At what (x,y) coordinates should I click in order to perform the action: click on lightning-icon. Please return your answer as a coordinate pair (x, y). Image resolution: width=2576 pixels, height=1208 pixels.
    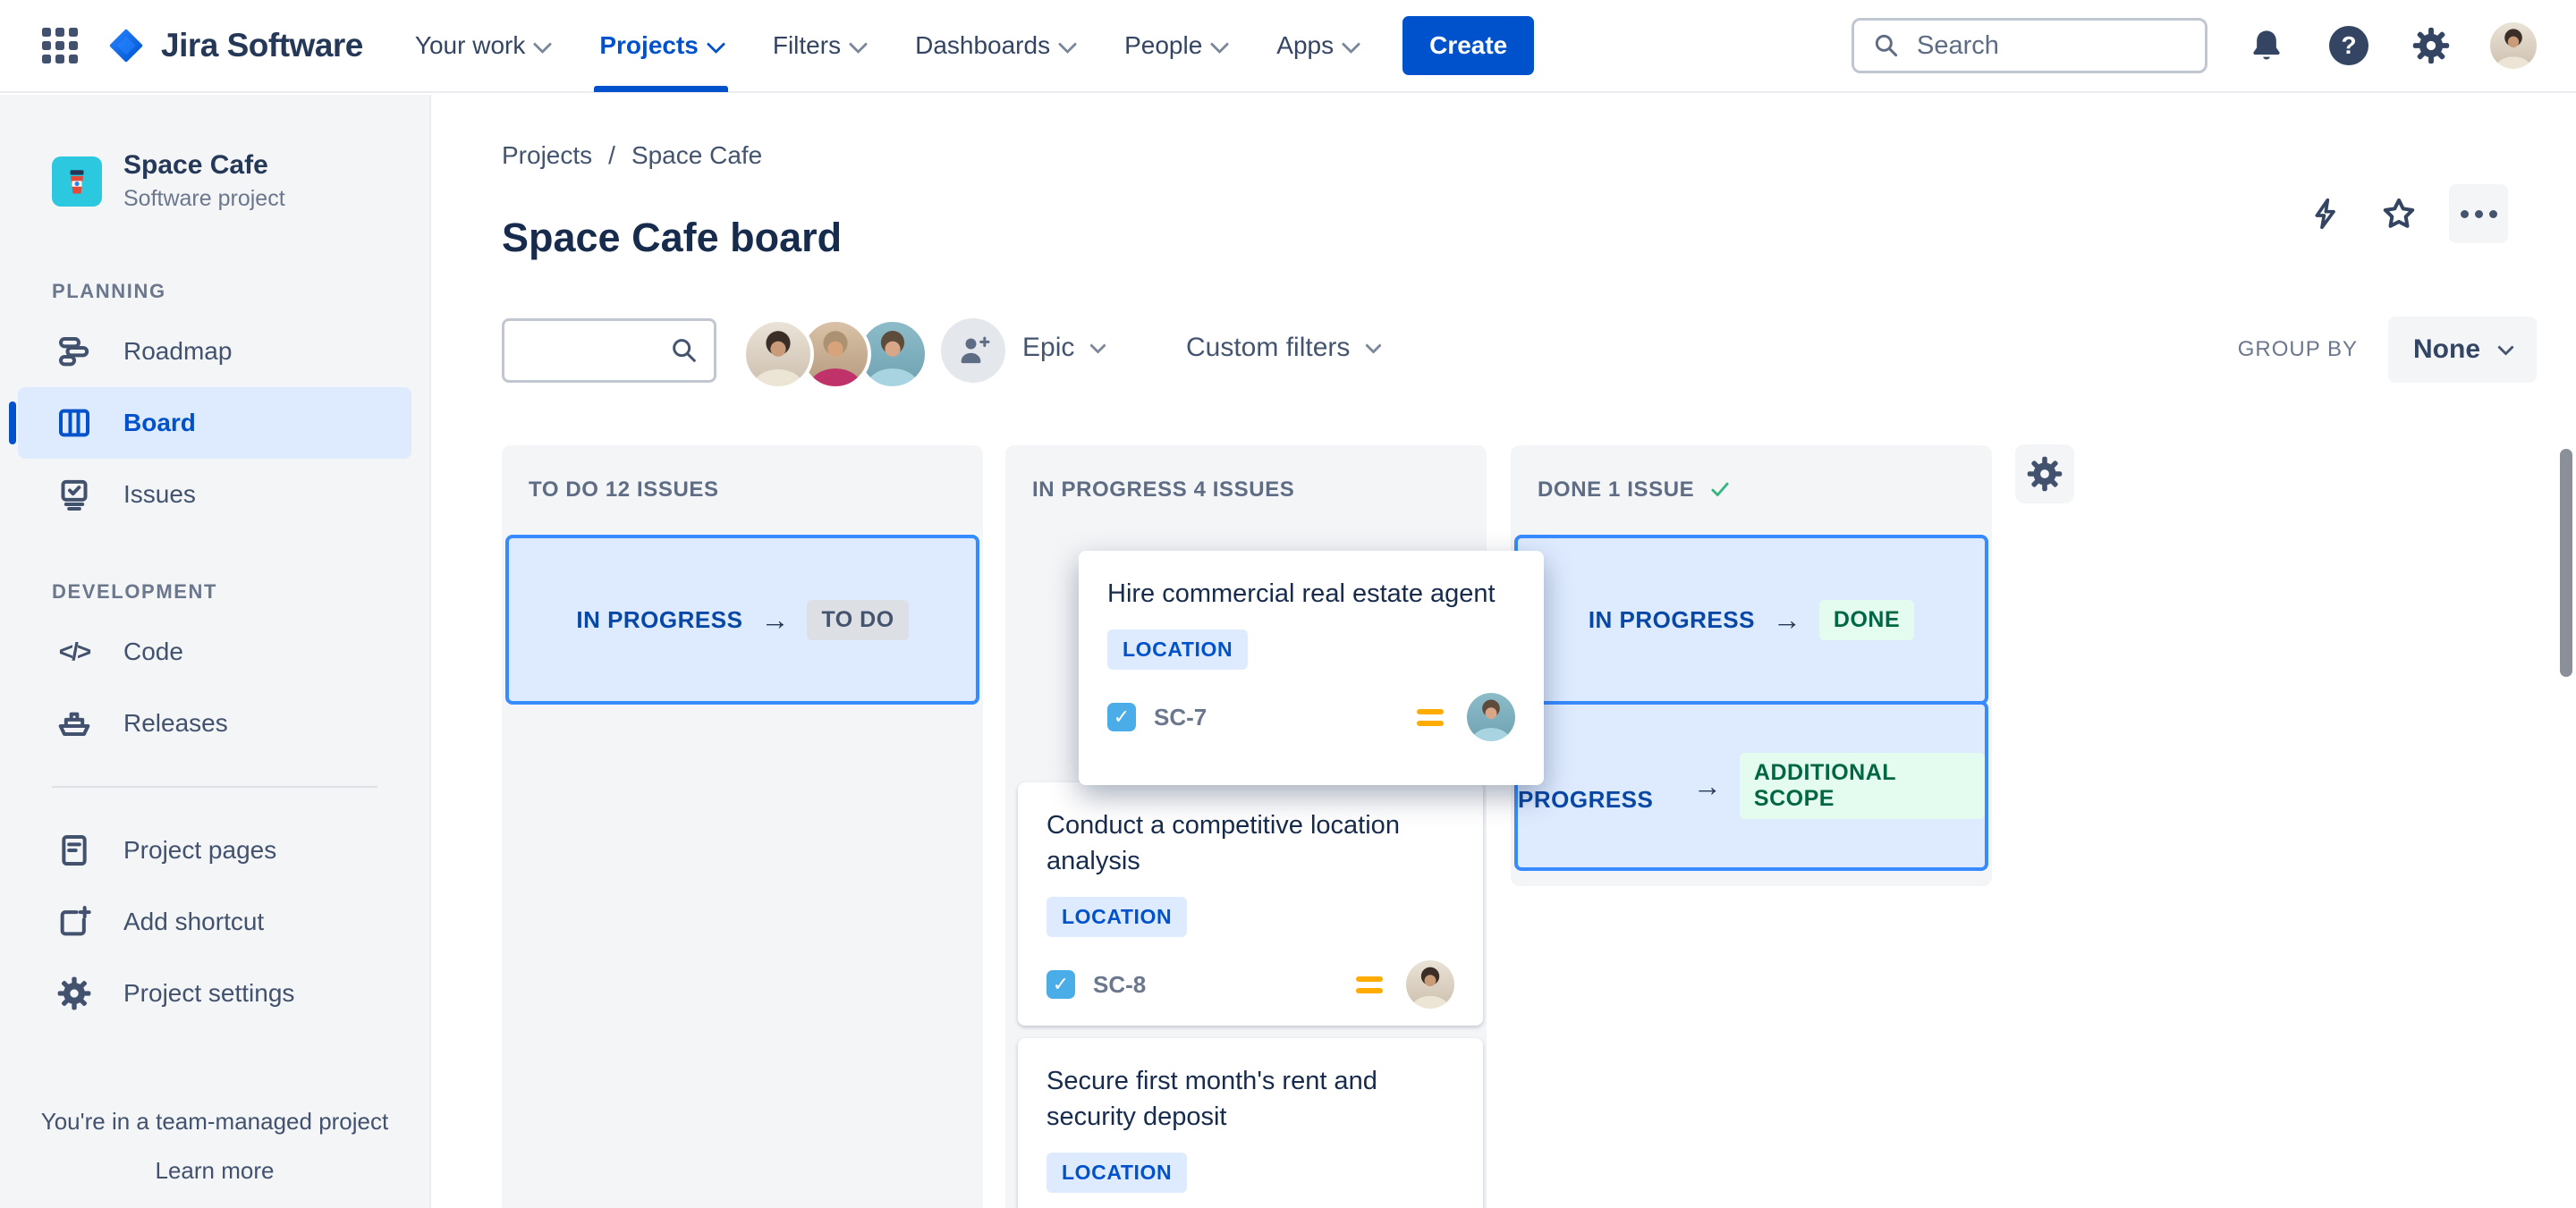
    Looking at the image, I should click on (2325, 214).